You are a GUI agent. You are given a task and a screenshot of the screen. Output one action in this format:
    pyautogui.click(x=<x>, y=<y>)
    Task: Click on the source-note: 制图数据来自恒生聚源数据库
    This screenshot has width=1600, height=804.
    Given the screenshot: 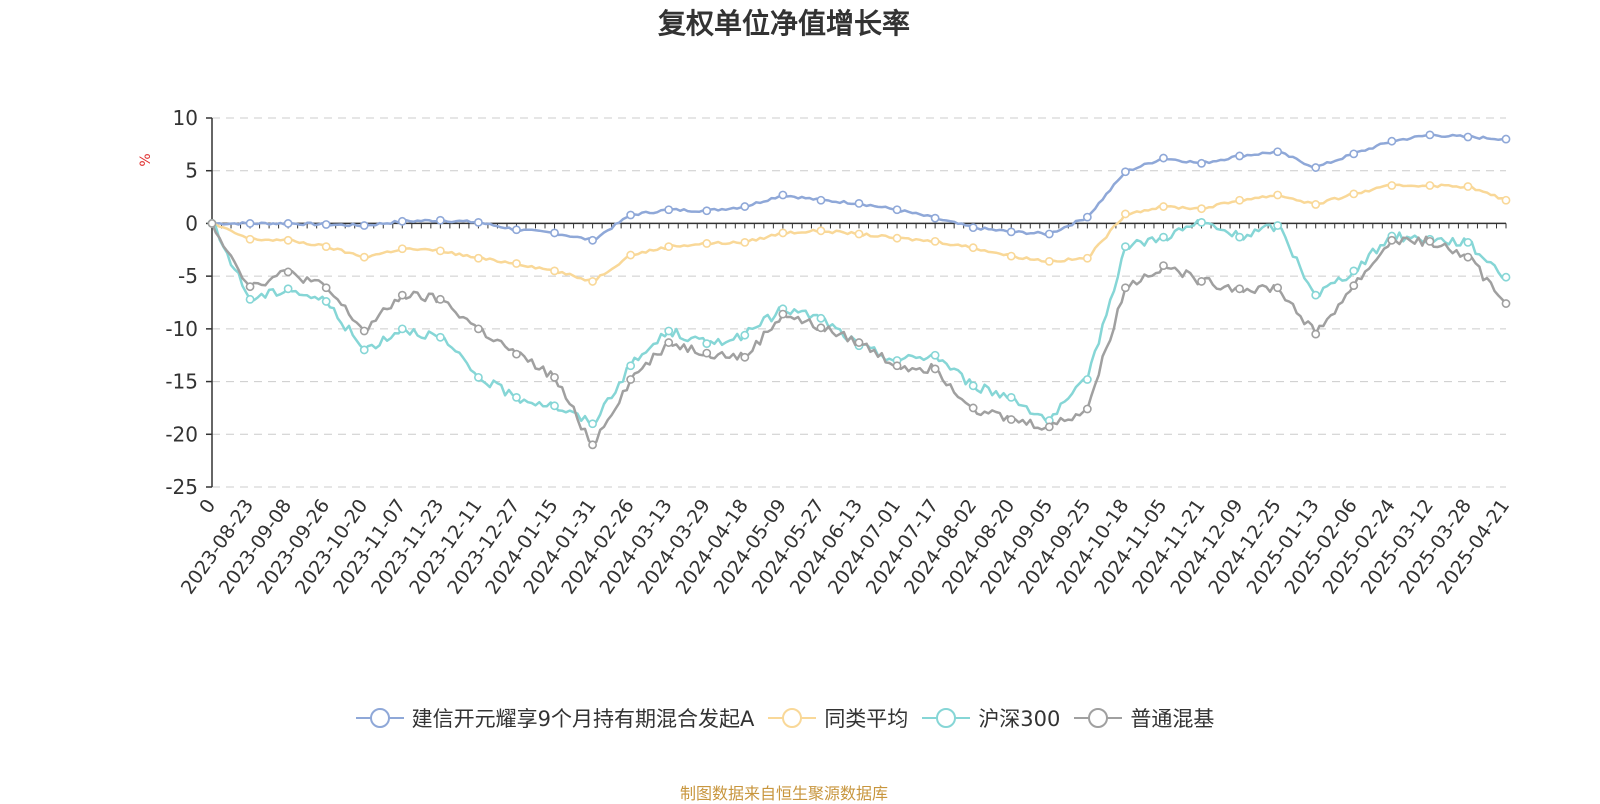 What is the action you would take?
    pyautogui.click(x=783, y=793)
    